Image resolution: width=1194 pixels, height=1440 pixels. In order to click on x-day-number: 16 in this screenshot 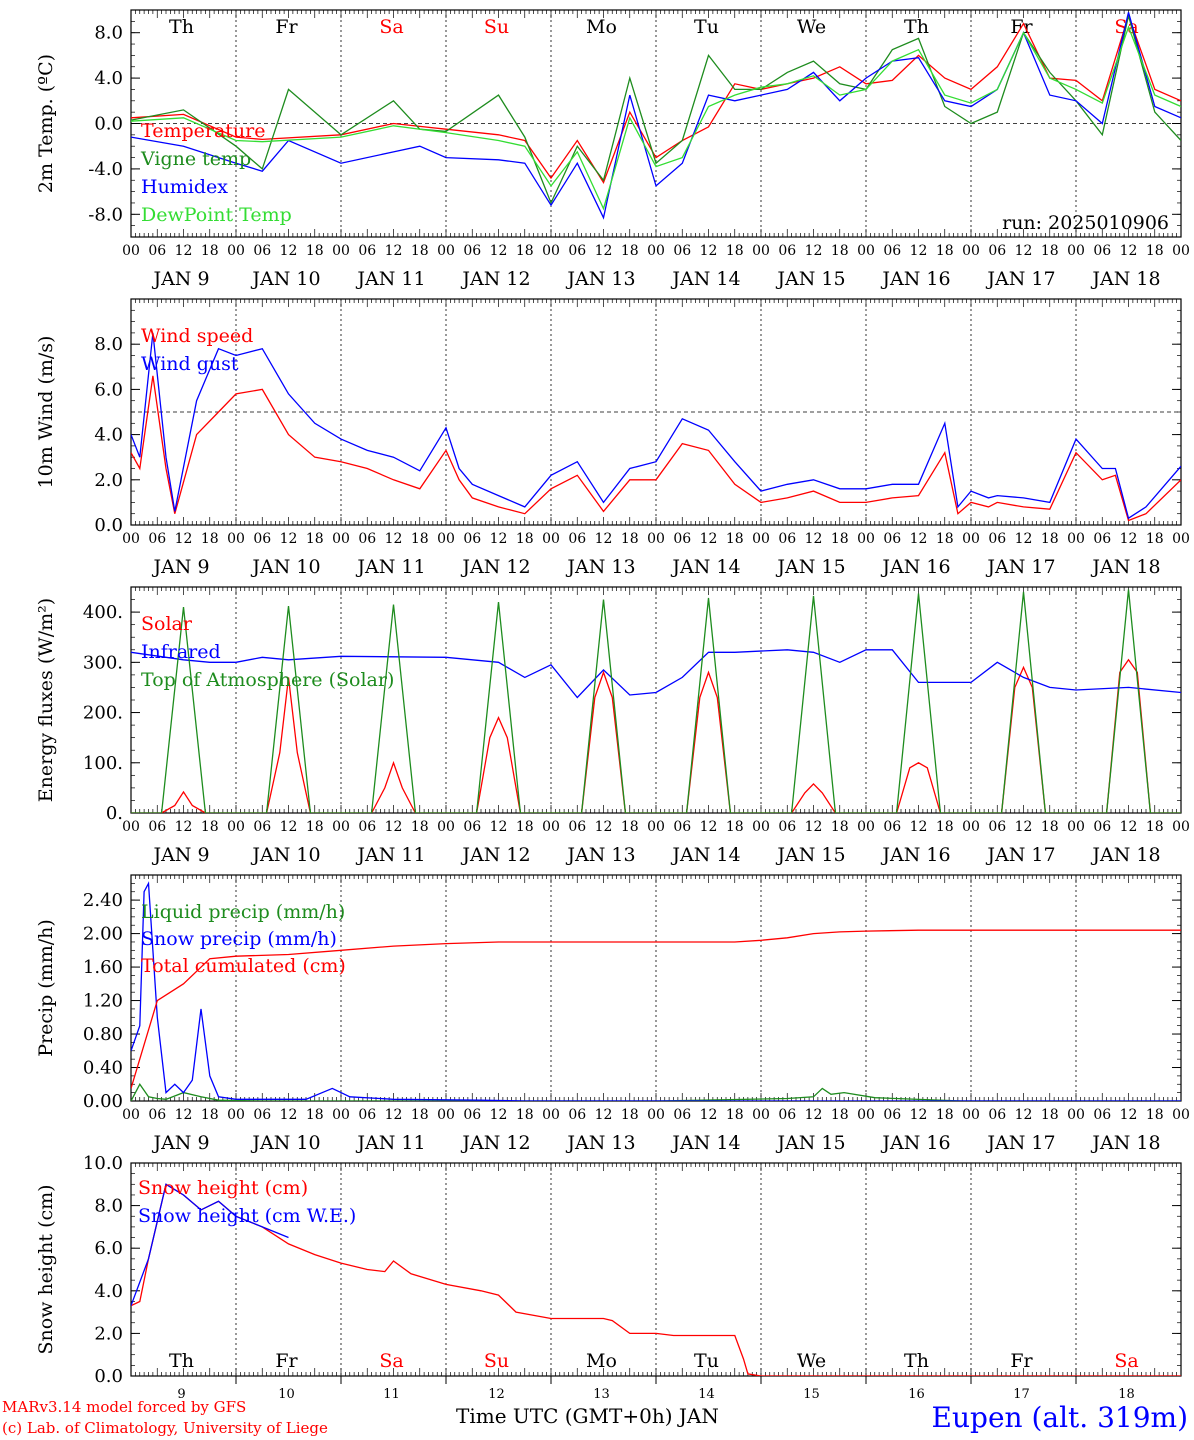, I will do `click(916, 1394)`.